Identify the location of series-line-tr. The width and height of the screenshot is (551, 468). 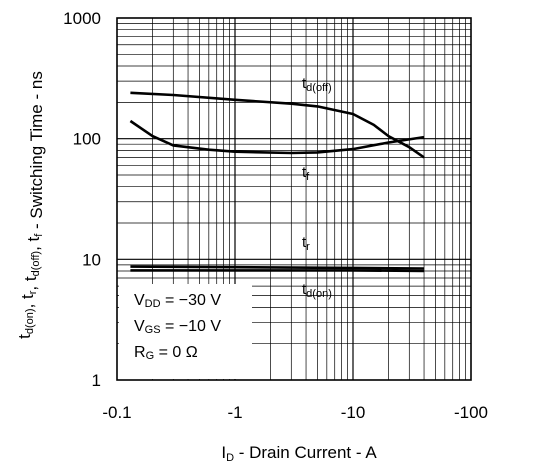
(277, 267).